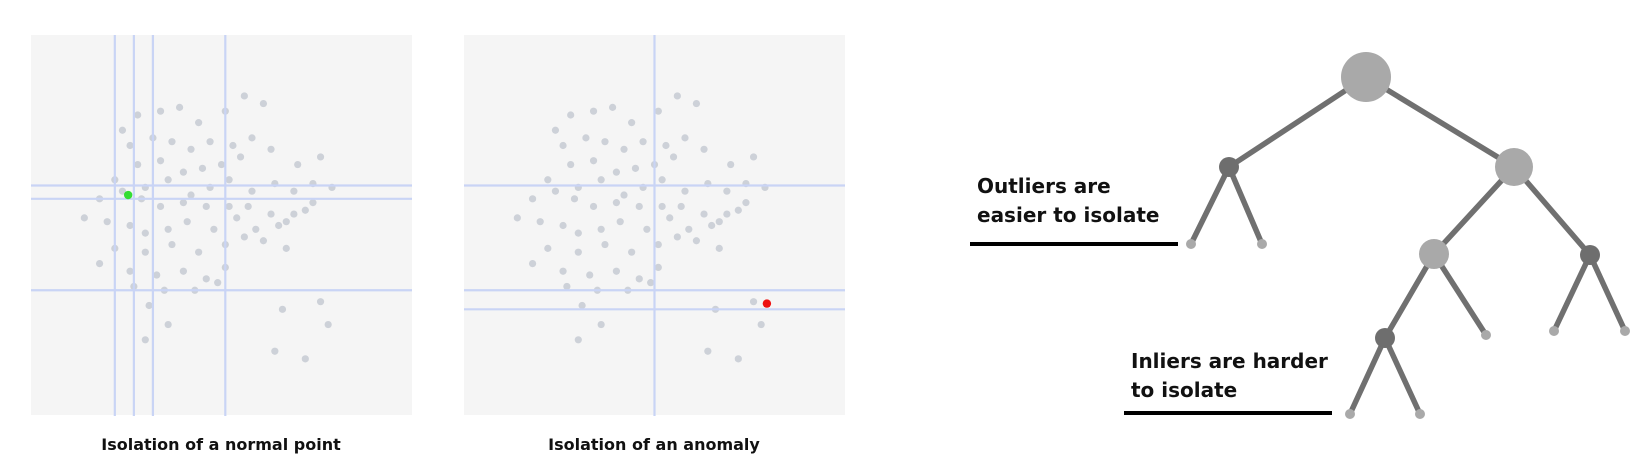  Describe the element at coordinates (1184, 390) in the screenshot. I see `annotation-inliers-line-2: to isolate` at that location.